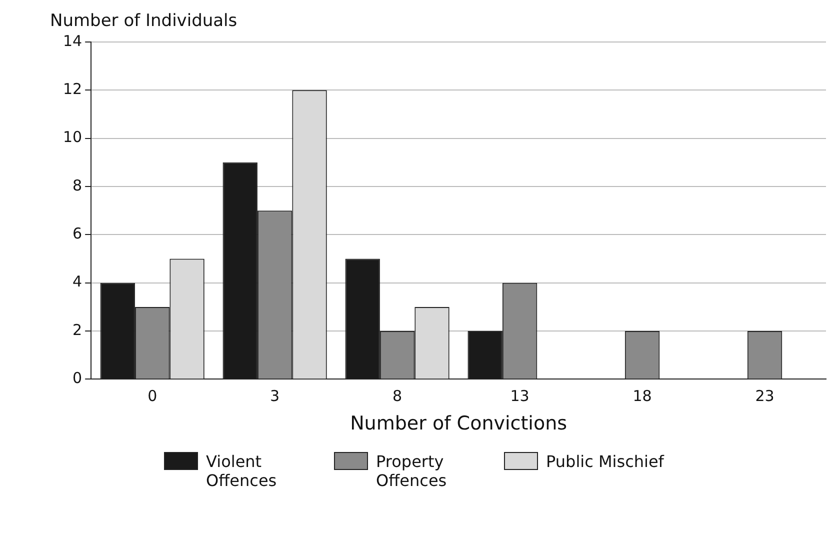  I want to click on x-tick-label: 13, so click(520, 396).